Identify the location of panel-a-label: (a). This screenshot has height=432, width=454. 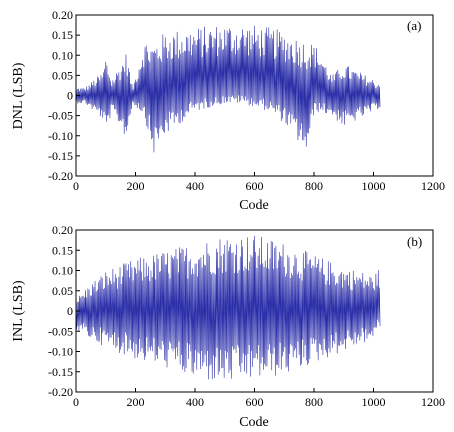
(414, 25).